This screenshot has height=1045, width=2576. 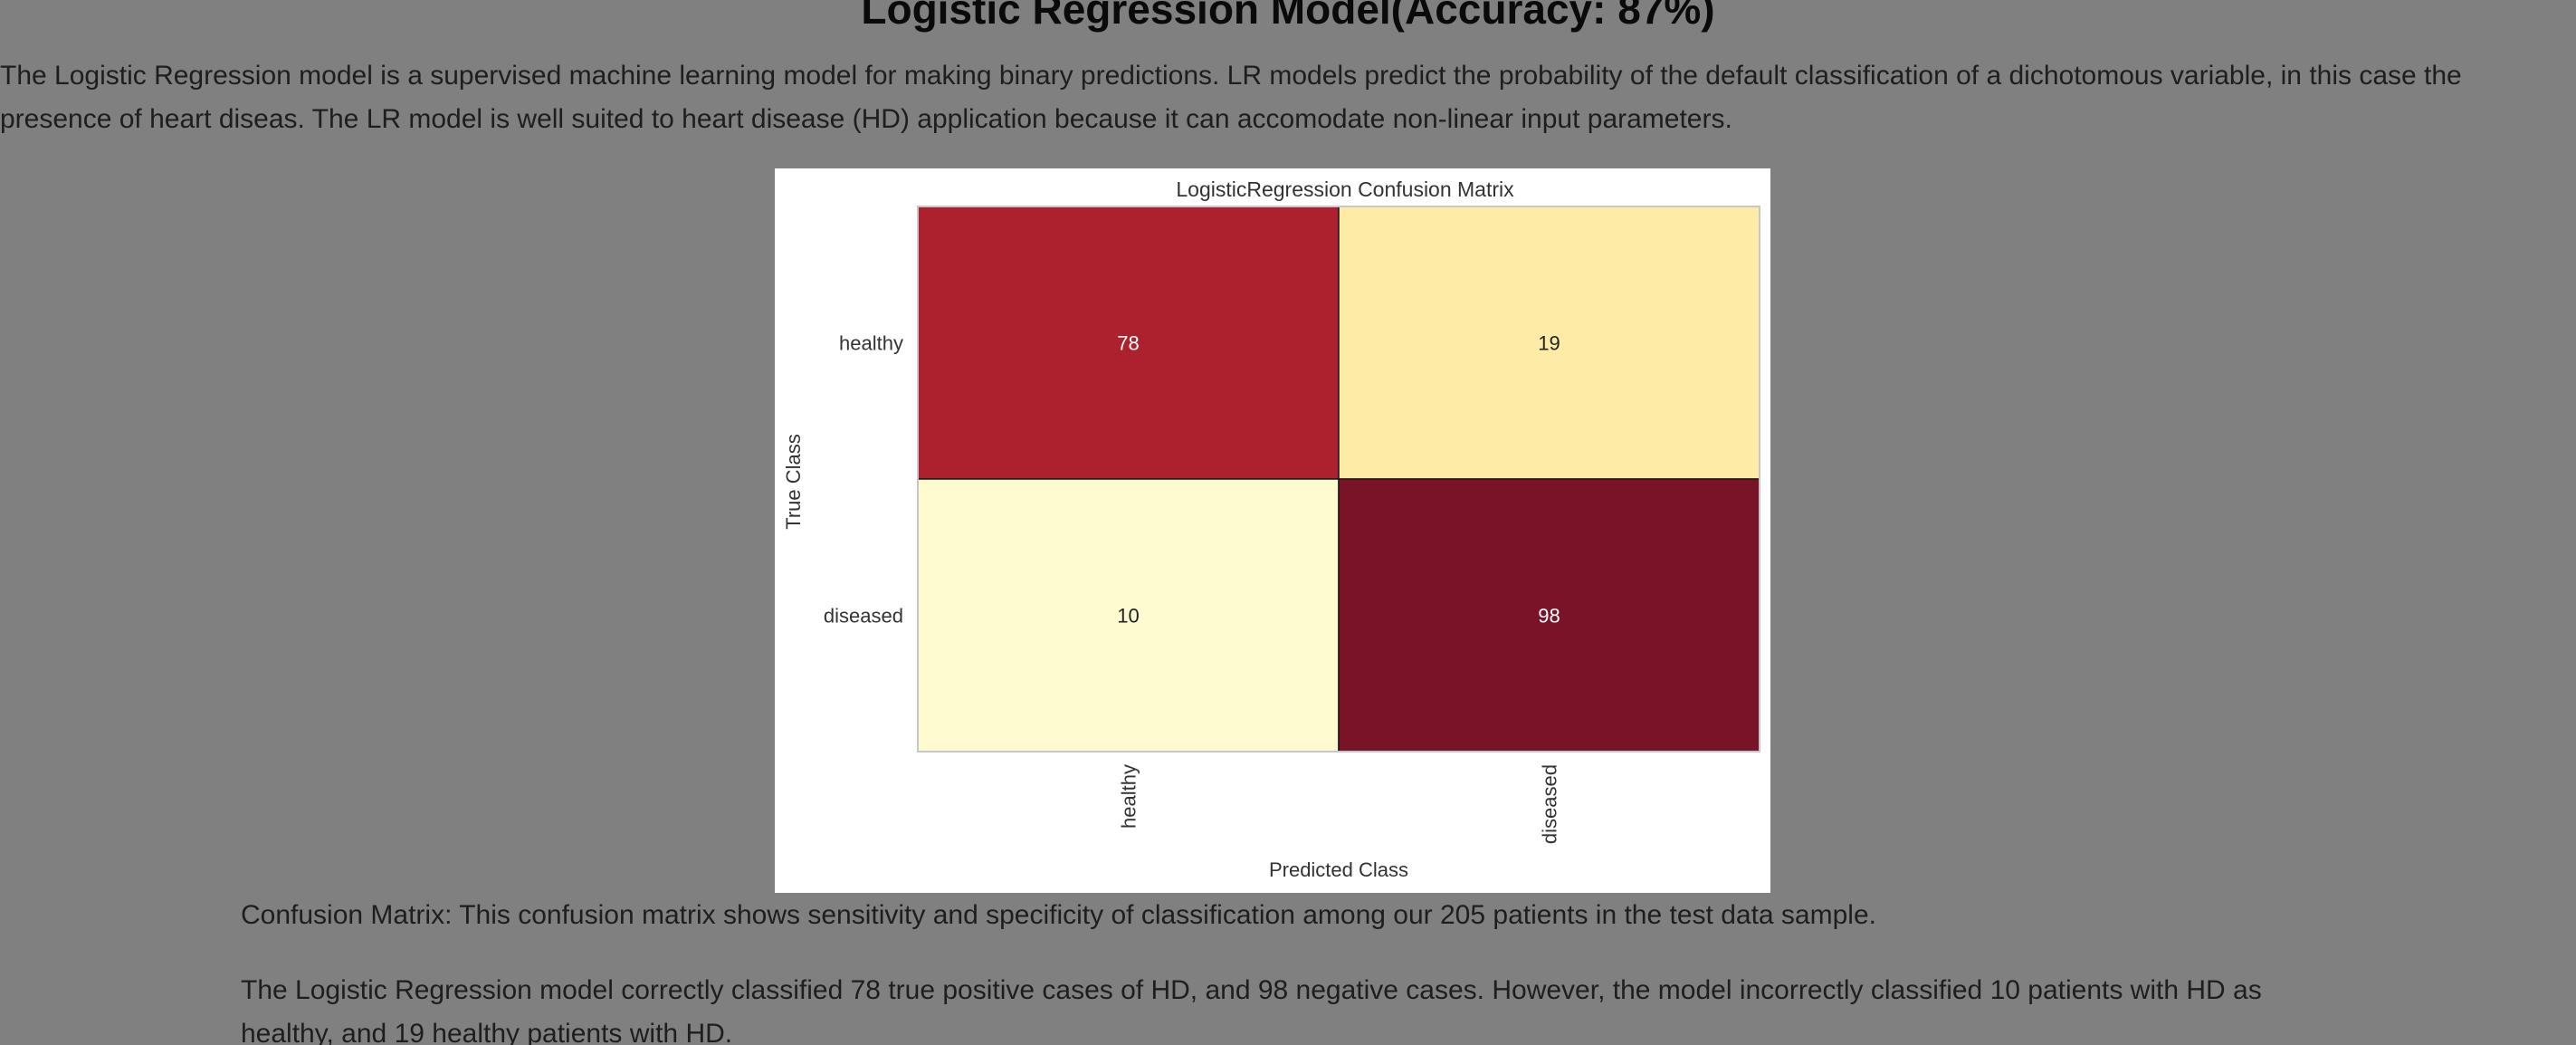 What do you see at coordinates (1129, 796) in the screenshot?
I see `x-tick-label: healthy` at bounding box center [1129, 796].